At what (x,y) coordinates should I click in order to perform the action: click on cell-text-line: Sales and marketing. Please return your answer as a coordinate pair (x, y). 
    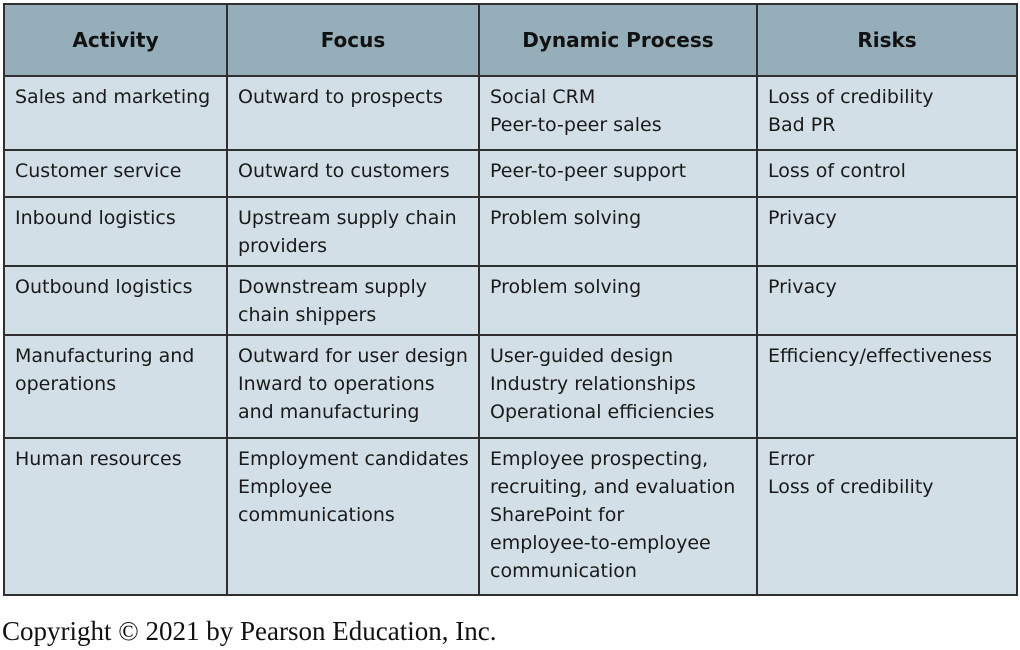
    Looking at the image, I should click on (113, 97).